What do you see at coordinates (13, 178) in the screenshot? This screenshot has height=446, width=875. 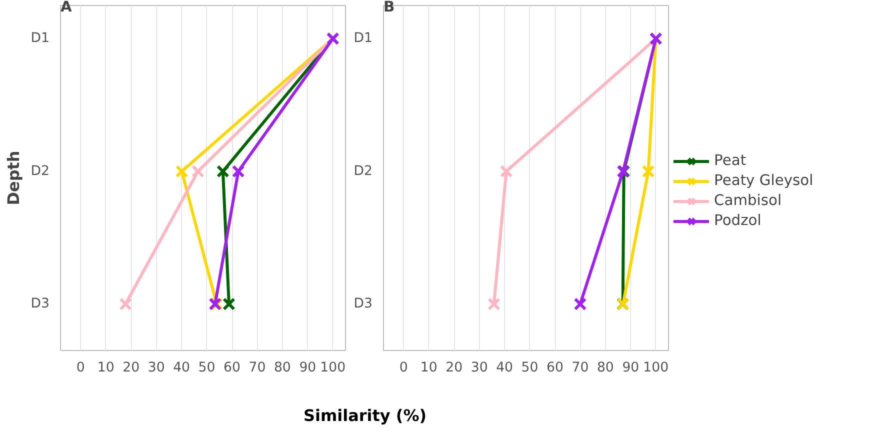 I see `y-axis-title: Depth` at bounding box center [13, 178].